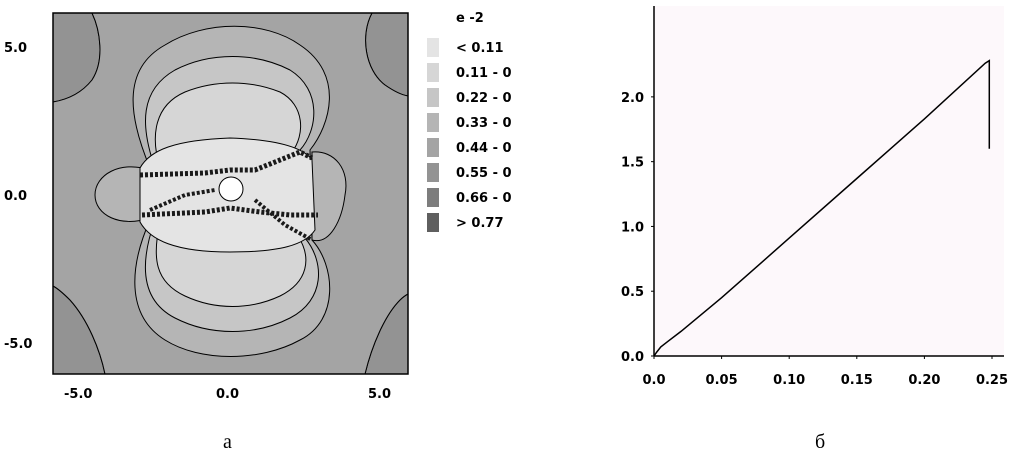  I want to click on contour-x-tick-label: -5.0, so click(78, 394).